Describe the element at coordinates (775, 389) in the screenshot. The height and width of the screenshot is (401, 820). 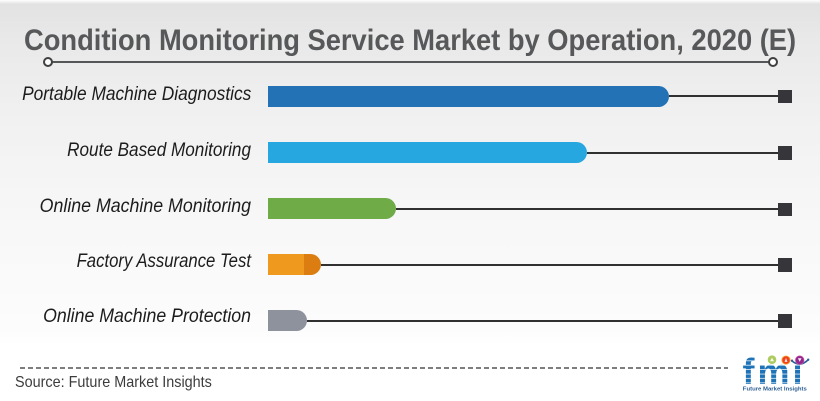
I see `svg-text: Future Market Insights` at that location.